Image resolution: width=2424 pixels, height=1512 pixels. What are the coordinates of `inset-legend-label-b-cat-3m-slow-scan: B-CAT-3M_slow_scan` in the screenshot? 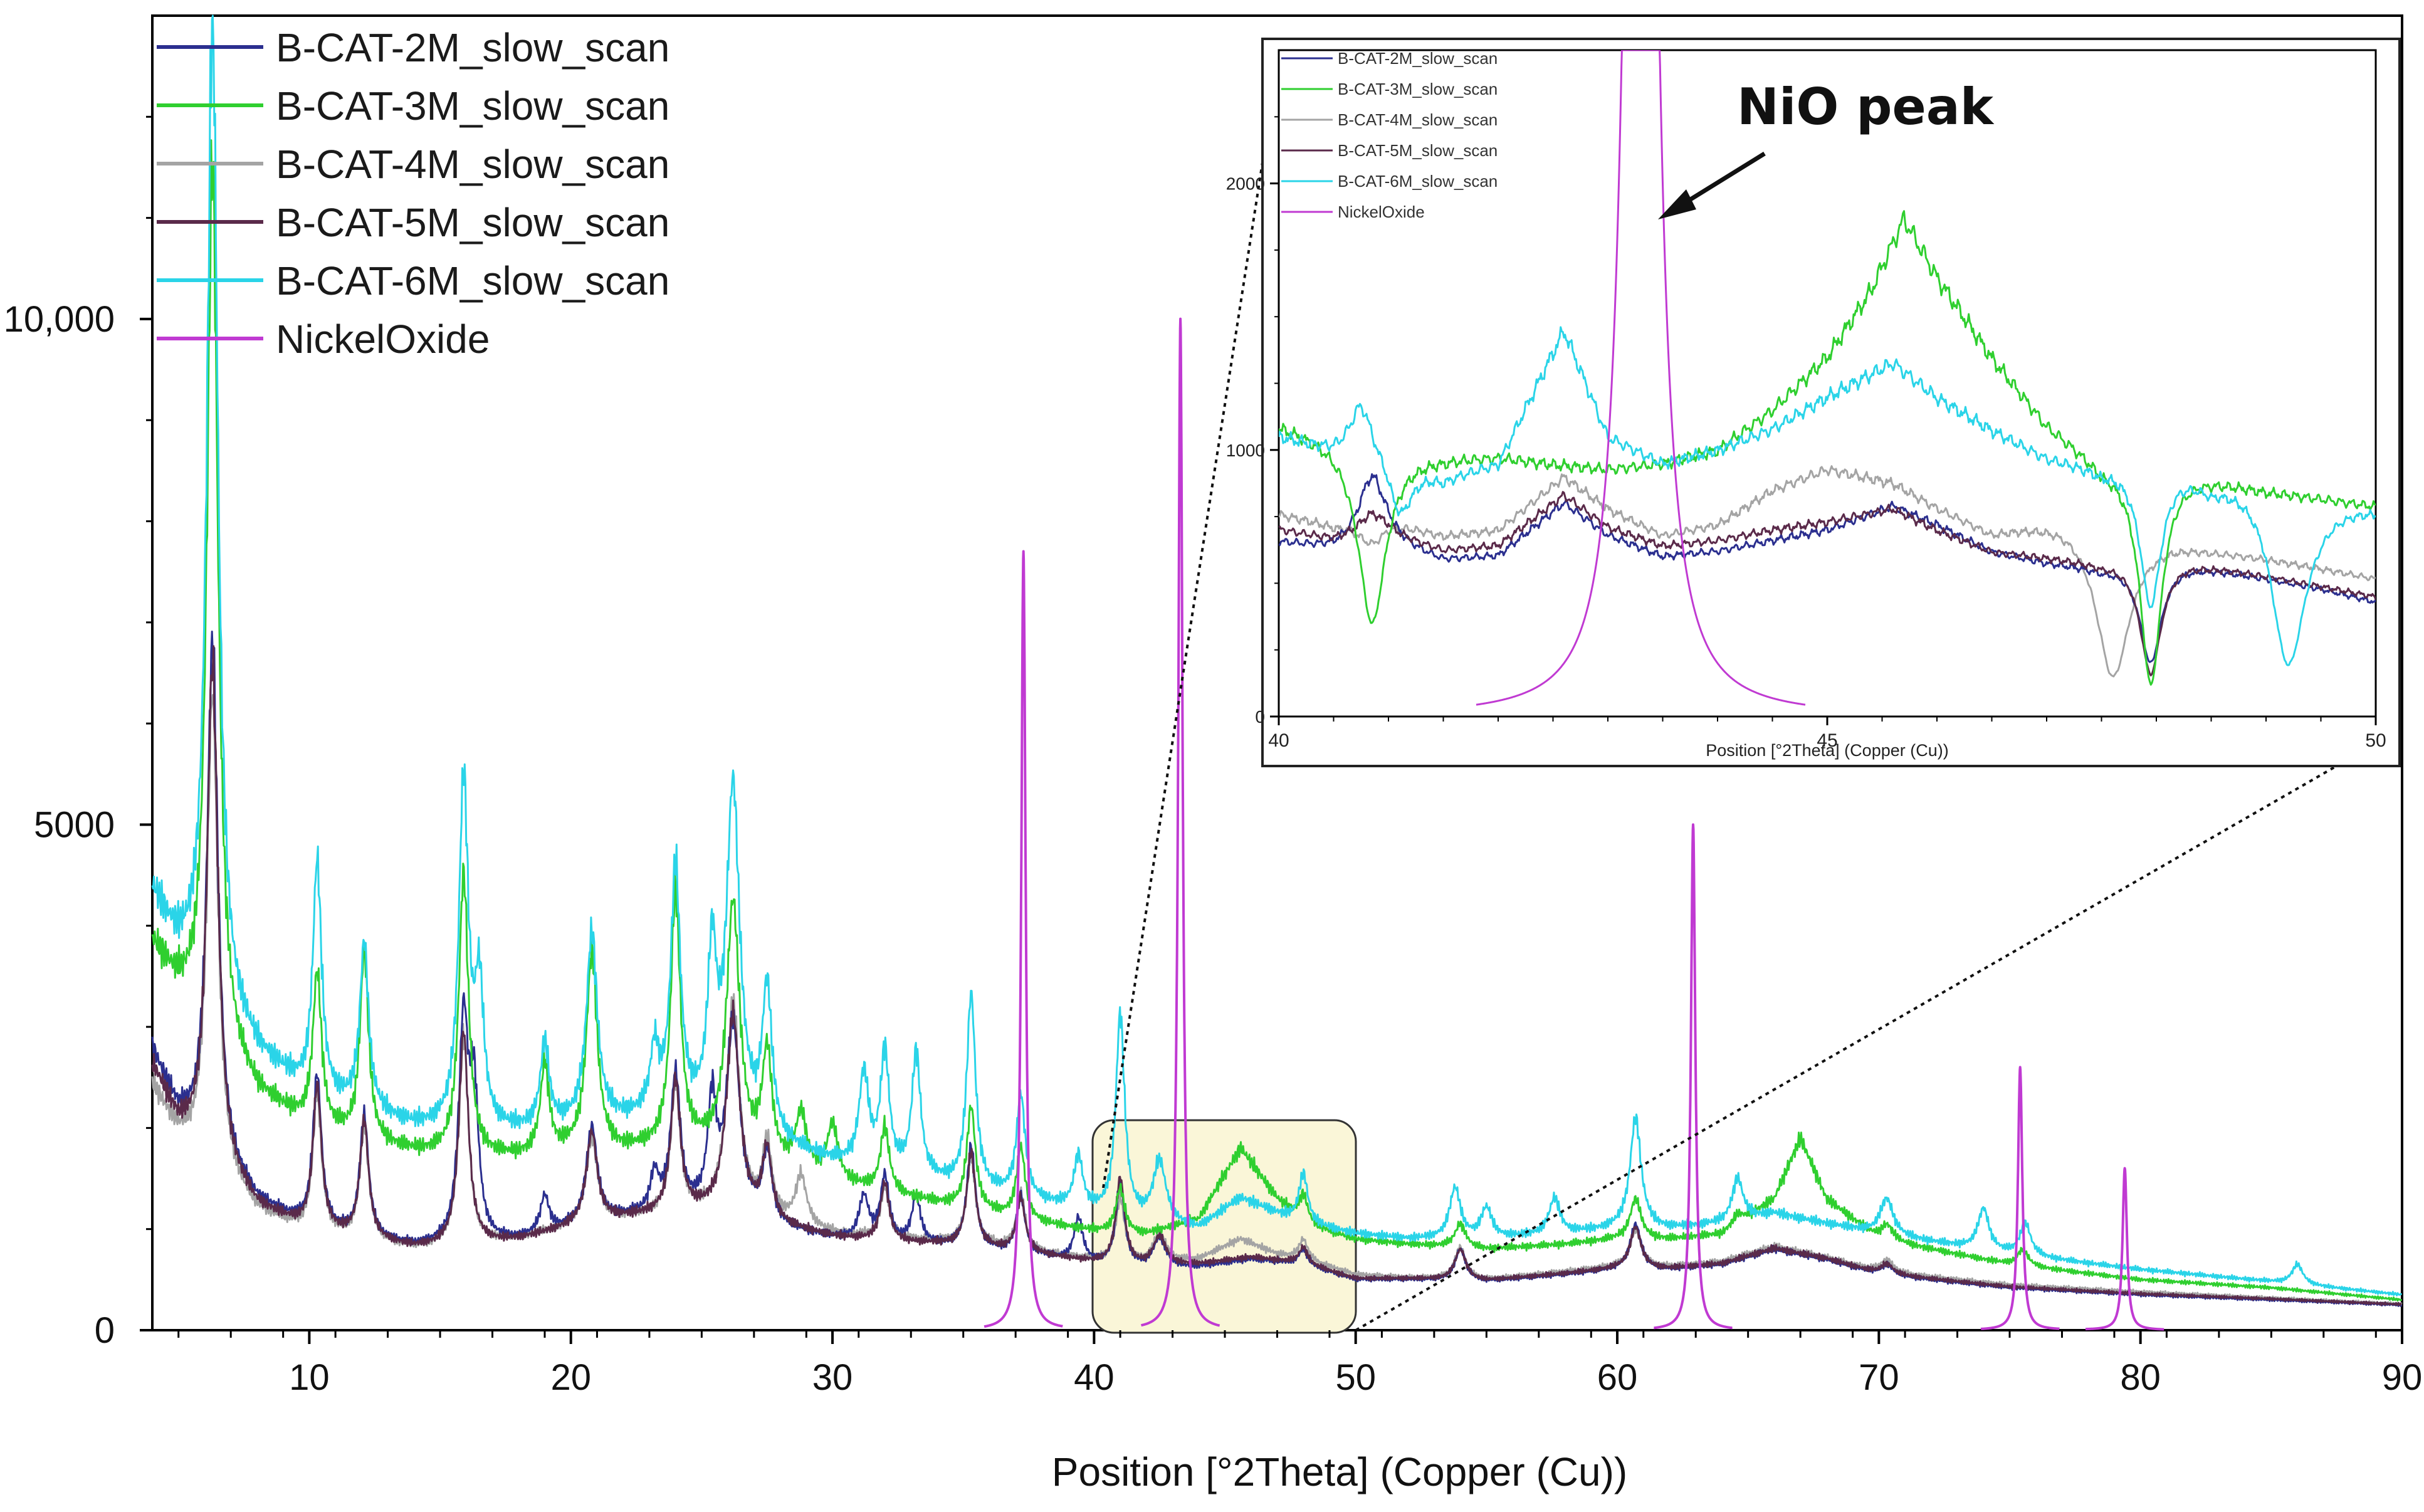 It's located at (1418, 89).